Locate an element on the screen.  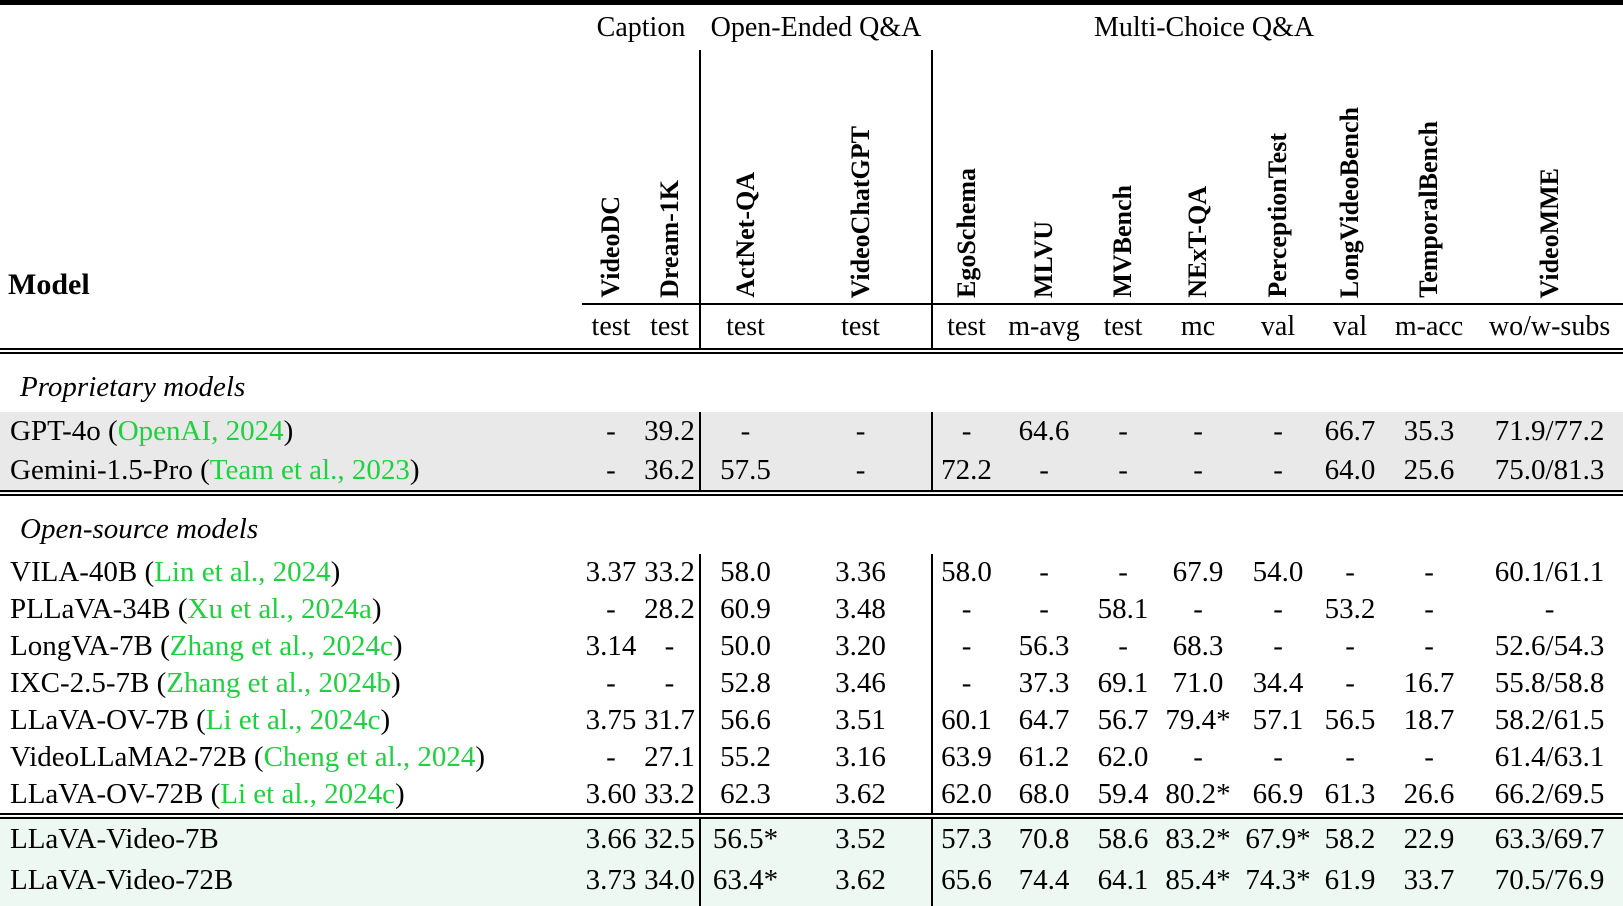
model-name: LLaVA-Video-72B is located at coordinates (122, 880).